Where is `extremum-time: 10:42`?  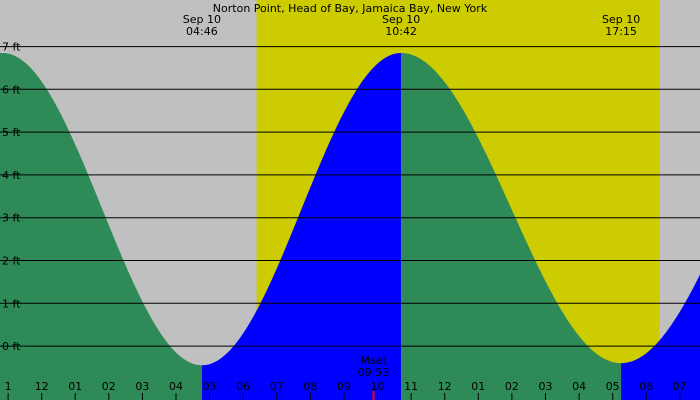 extremum-time: 10:42 is located at coordinates (401, 31).